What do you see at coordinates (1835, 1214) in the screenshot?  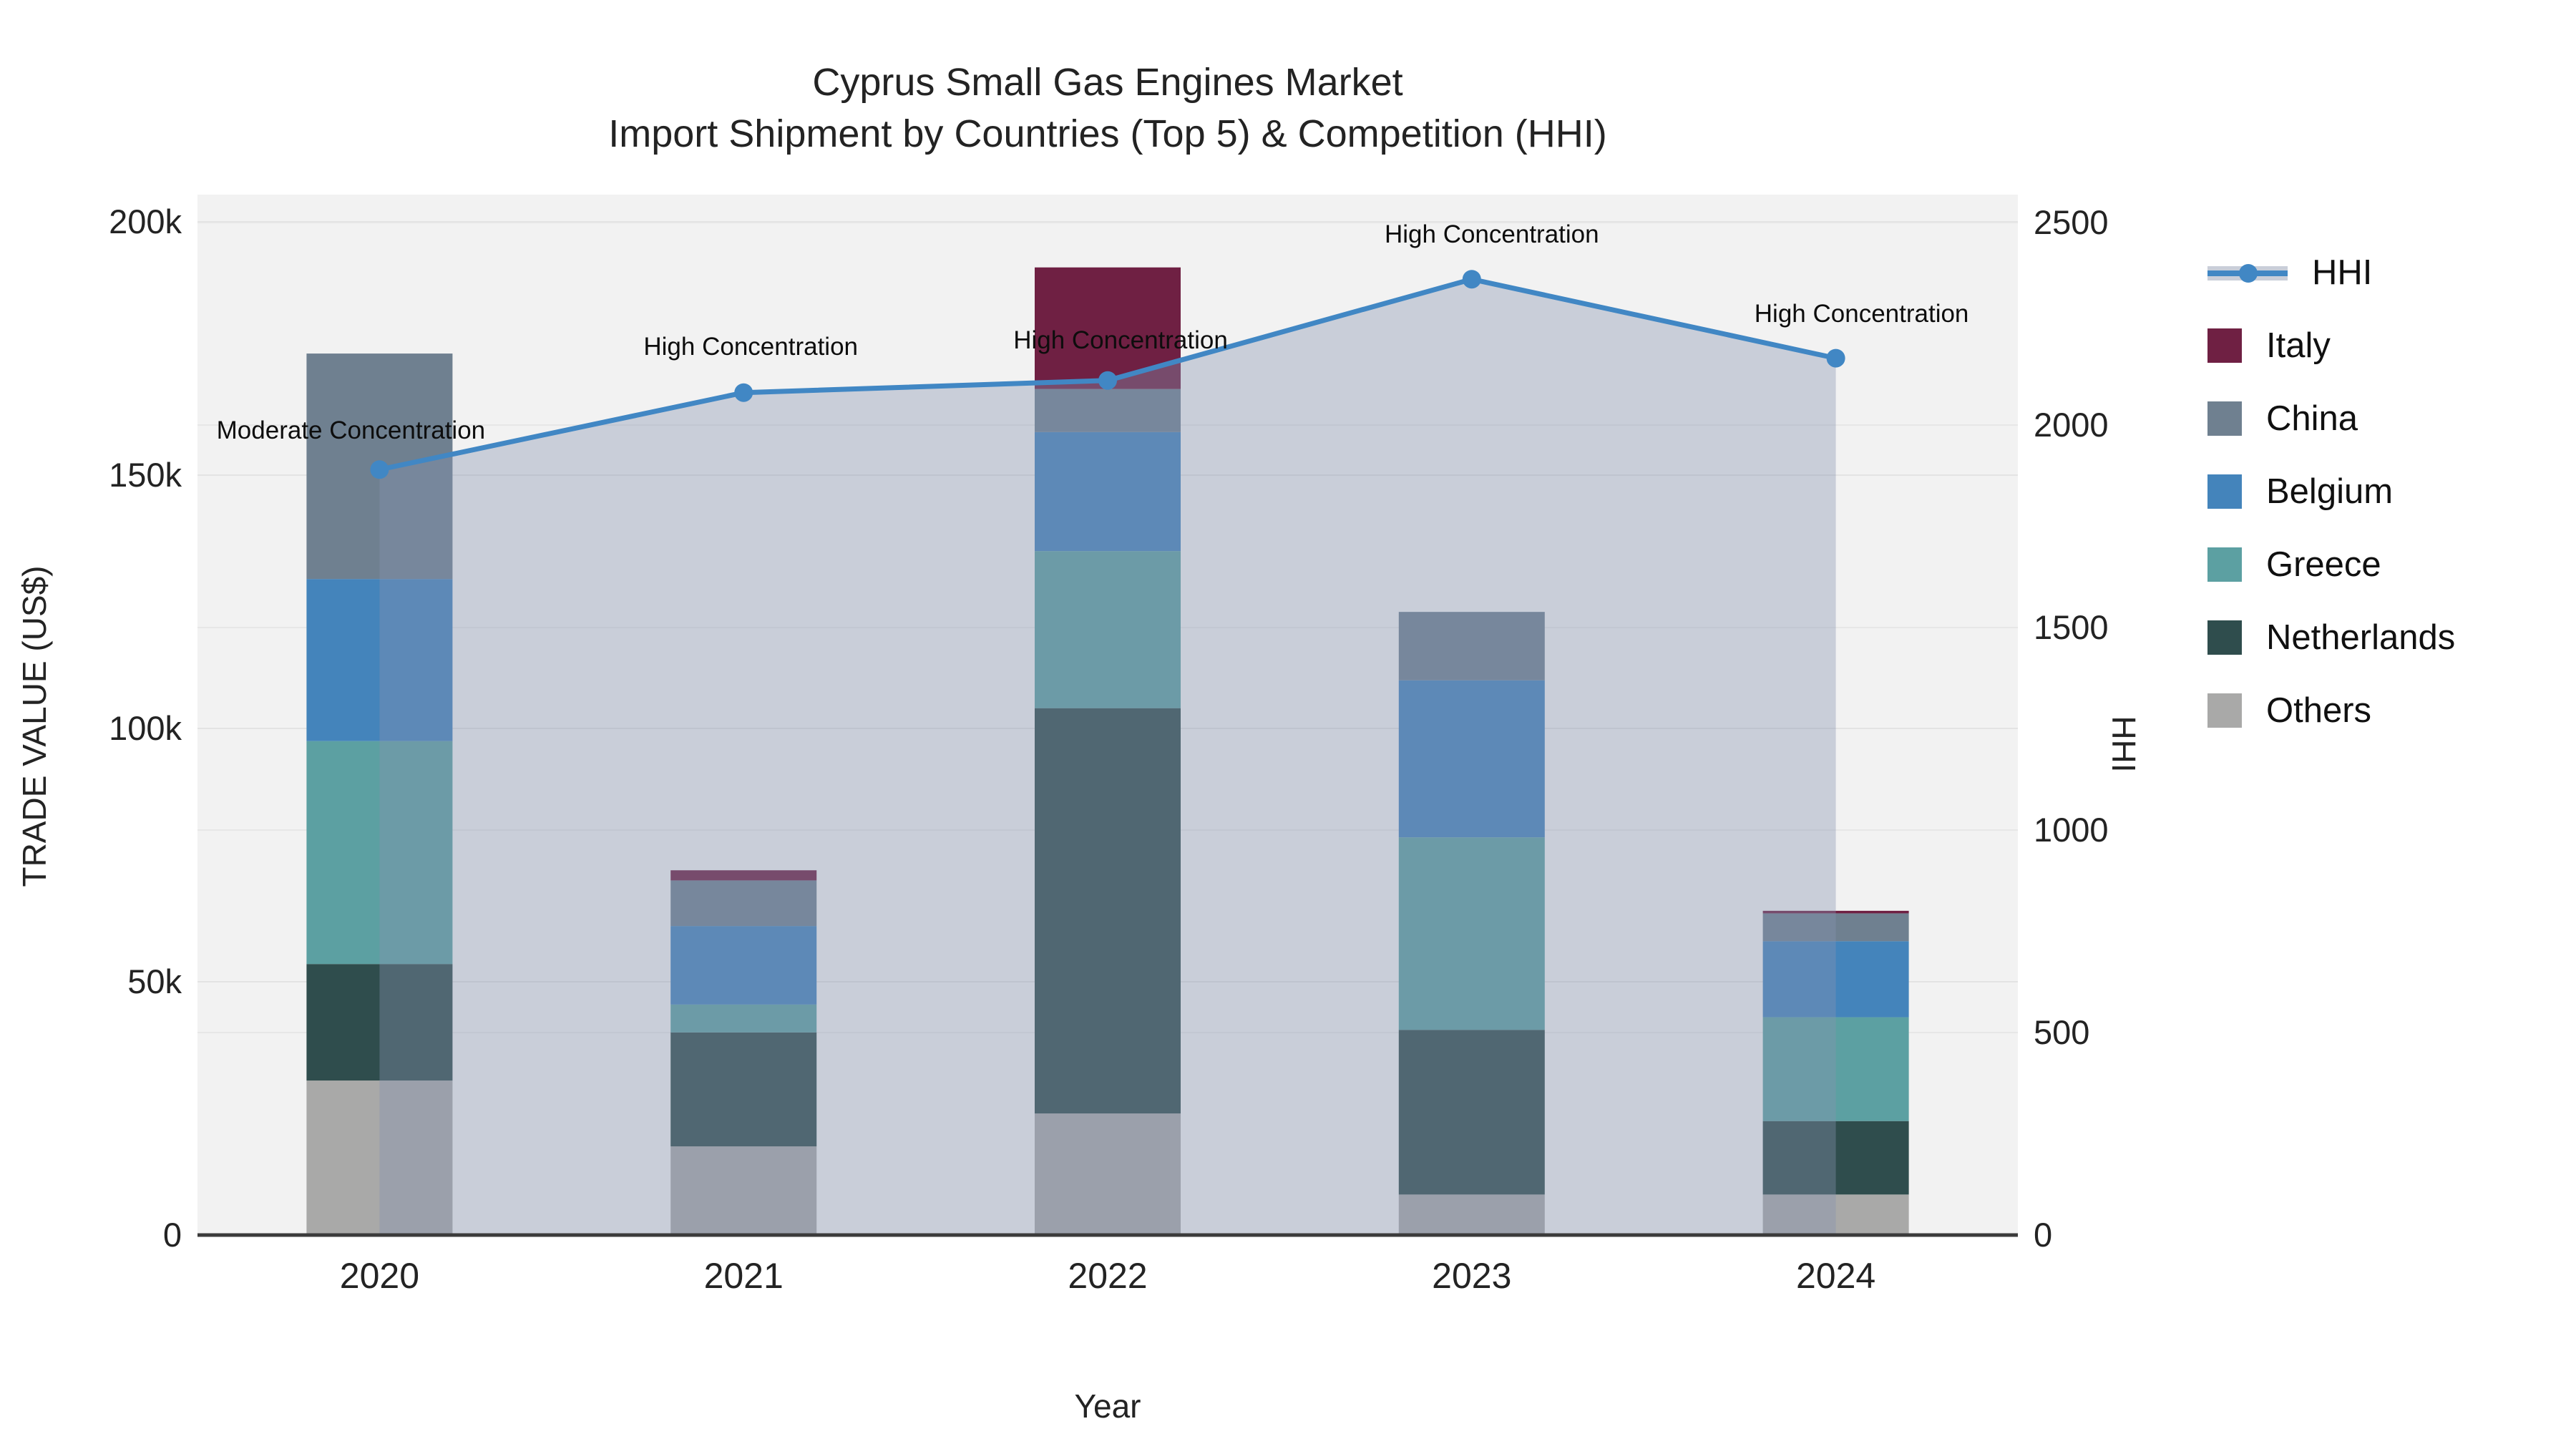 I see `bar-segment-others-2024` at bounding box center [1835, 1214].